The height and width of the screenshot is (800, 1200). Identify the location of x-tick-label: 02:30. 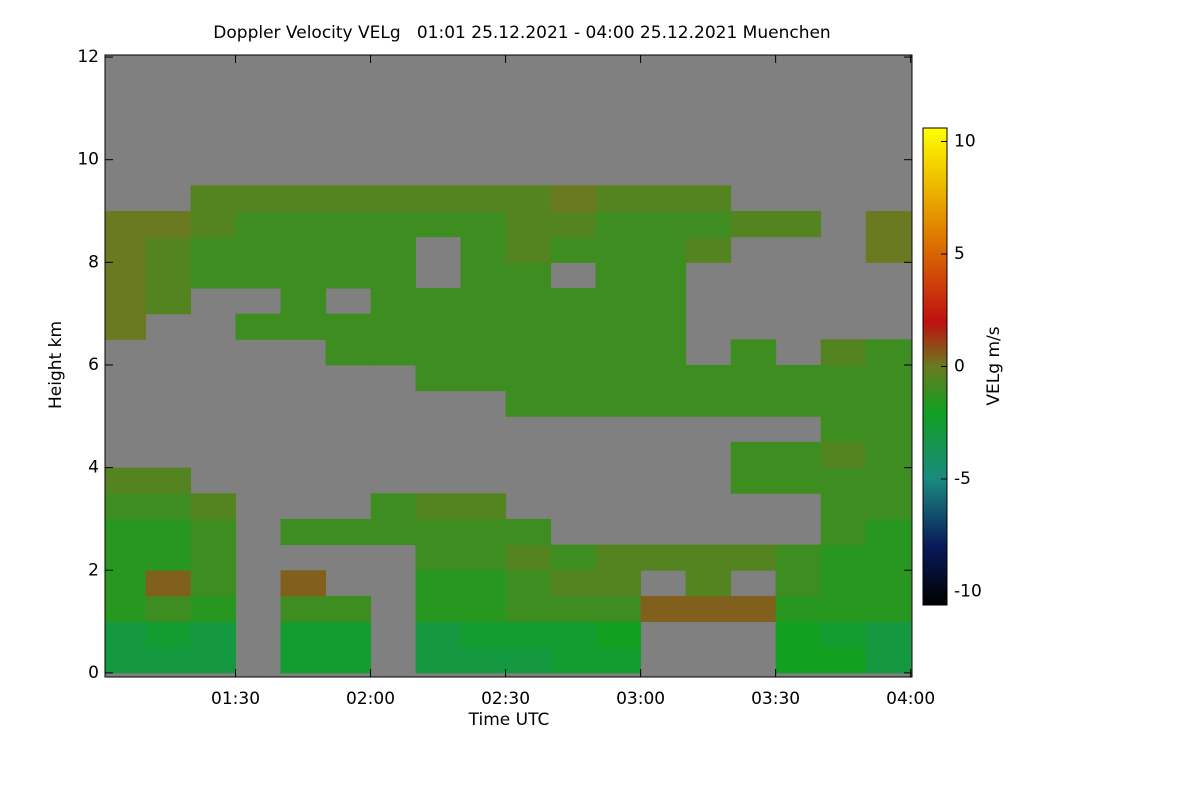
(505, 699).